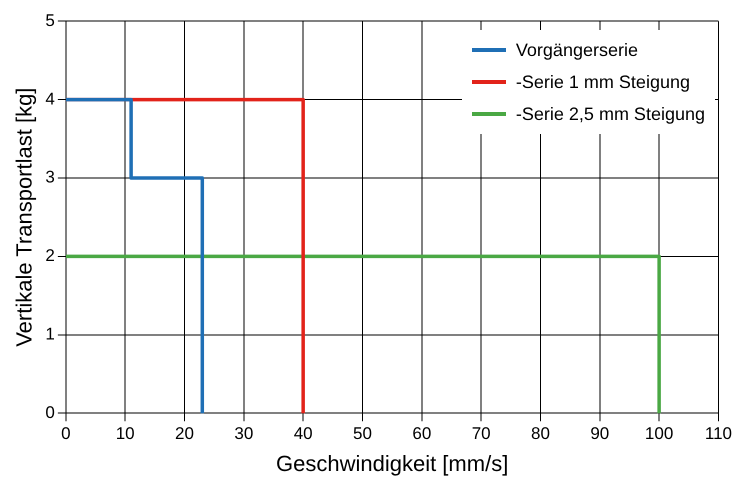  Describe the element at coordinates (422, 434) in the screenshot. I see `x-tick-label: 60` at that location.